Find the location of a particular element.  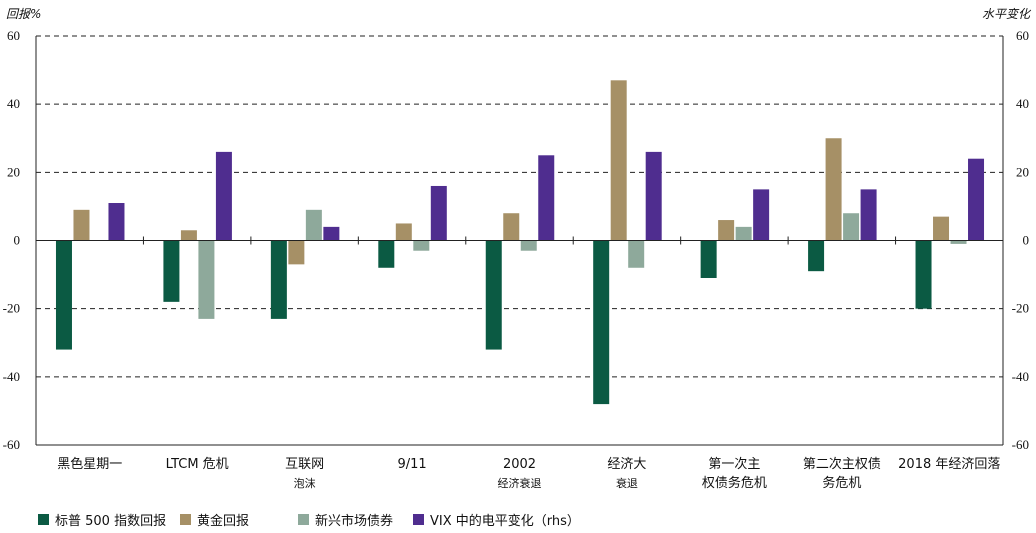

right-axis-ticks: 60 40 20 0 -20 -40 -60 is located at coordinates (1020, 240).